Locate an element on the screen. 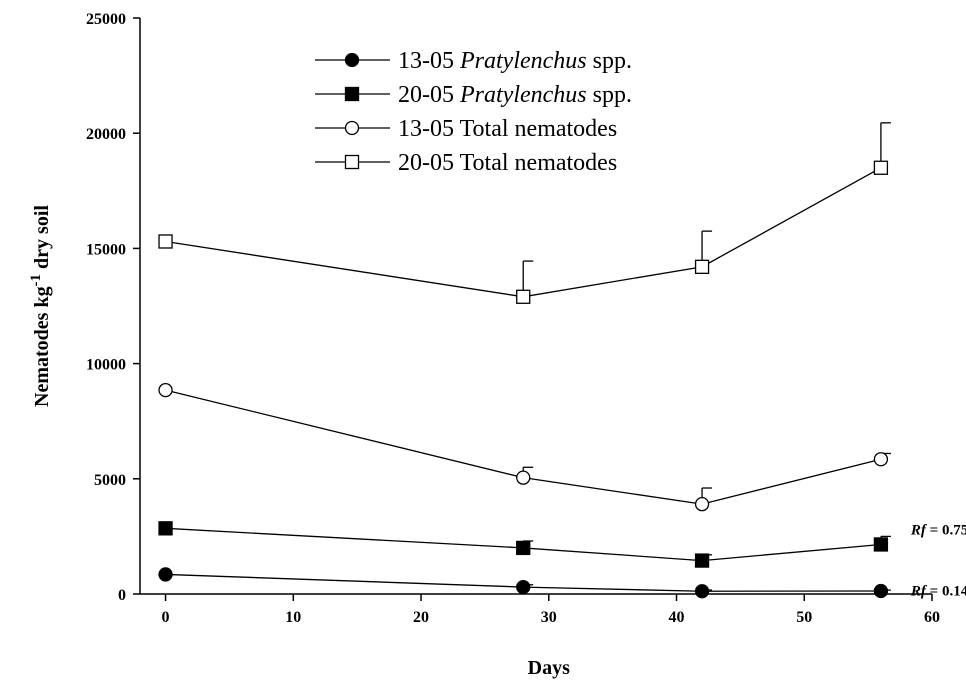 The image size is (966, 684). x-tick-label: 30 is located at coordinates (549, 617).